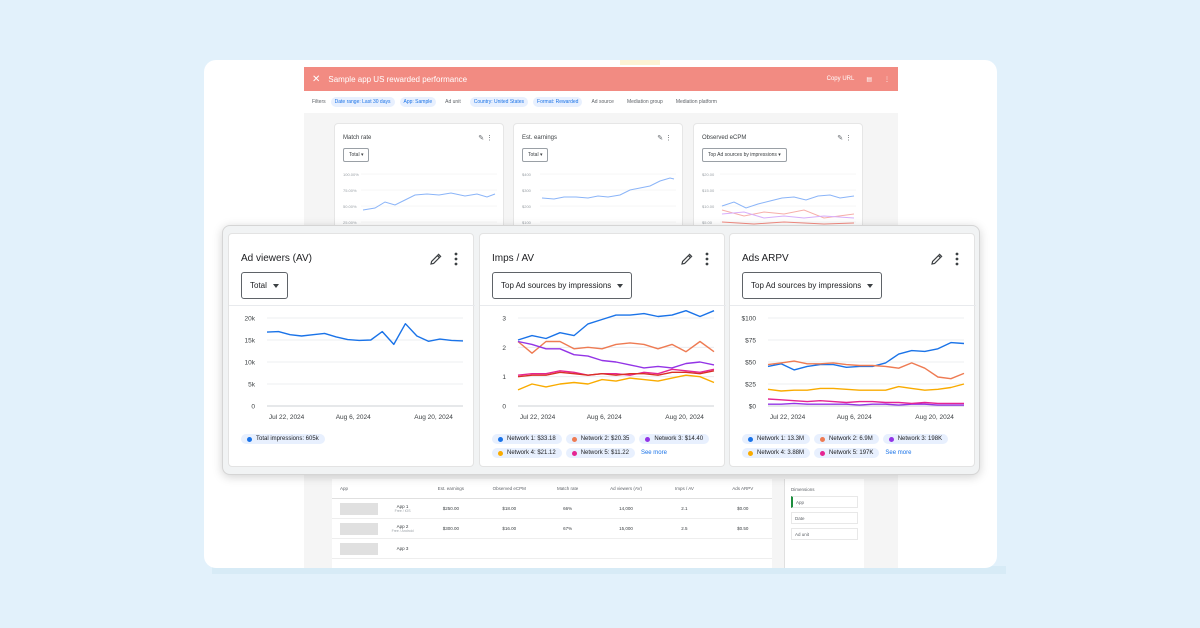 The image size is (1200, 628). I want to click on app-name: App 1, so click(402, 506).